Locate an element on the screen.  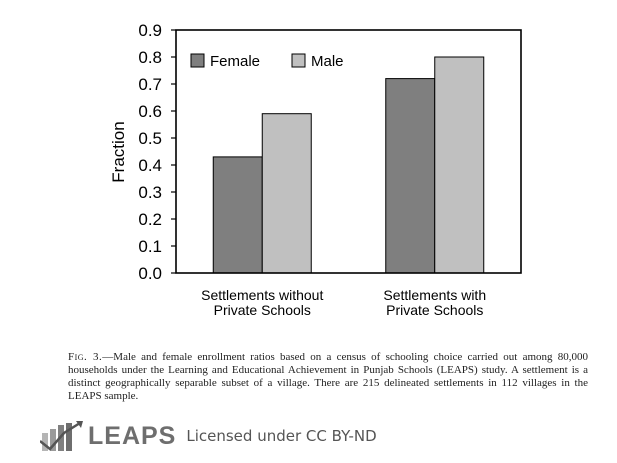
y-tick-label: 0.2 is located at coordinates (150, 219).